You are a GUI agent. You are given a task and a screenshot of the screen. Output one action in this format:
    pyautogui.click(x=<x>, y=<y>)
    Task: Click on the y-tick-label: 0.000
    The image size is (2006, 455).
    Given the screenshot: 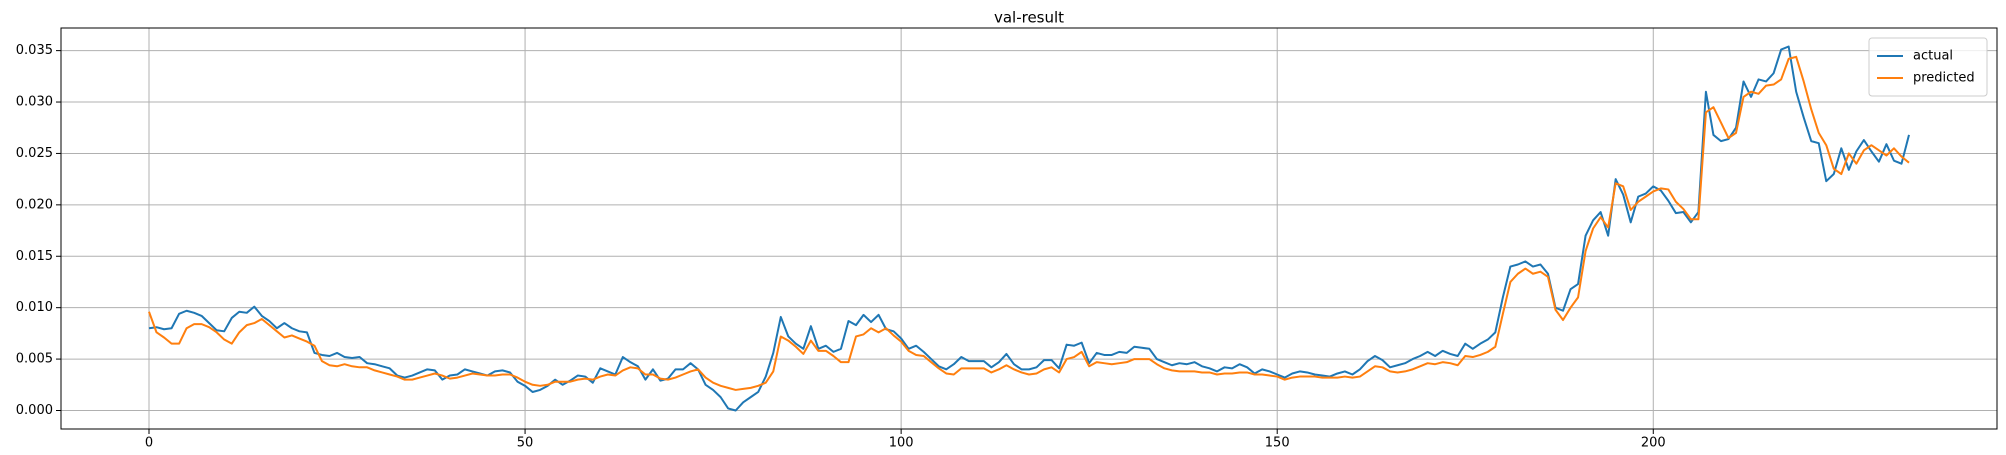 What is the action you would take?
    pyautogui.click(x=34, y=410)
    